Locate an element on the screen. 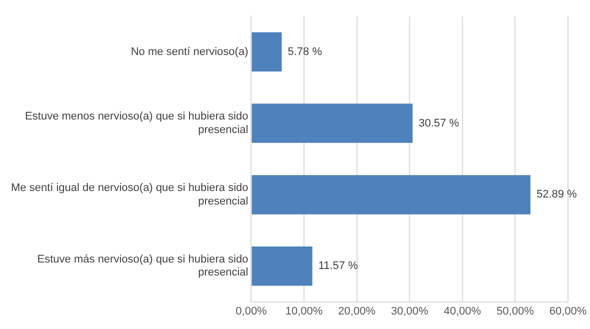 The image size is (590, 329). x-tick-label: 0,00% is located at coordinates (252, 311).